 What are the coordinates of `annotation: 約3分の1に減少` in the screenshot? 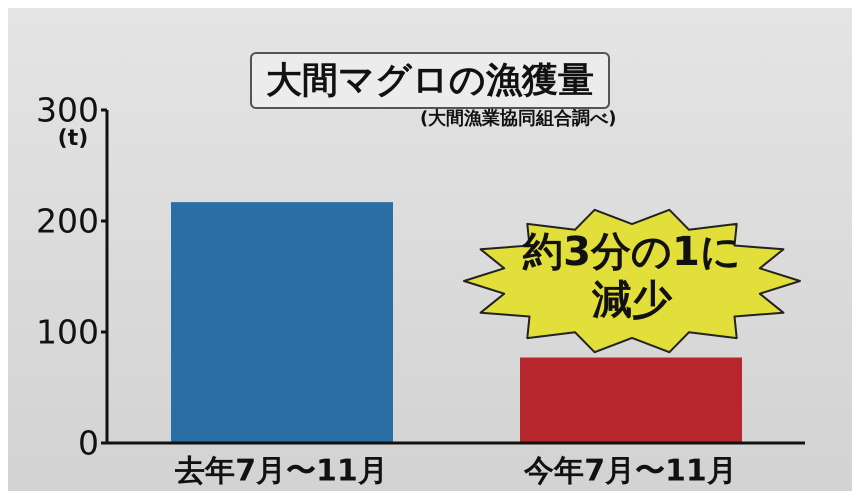 It's located at (632, 276).